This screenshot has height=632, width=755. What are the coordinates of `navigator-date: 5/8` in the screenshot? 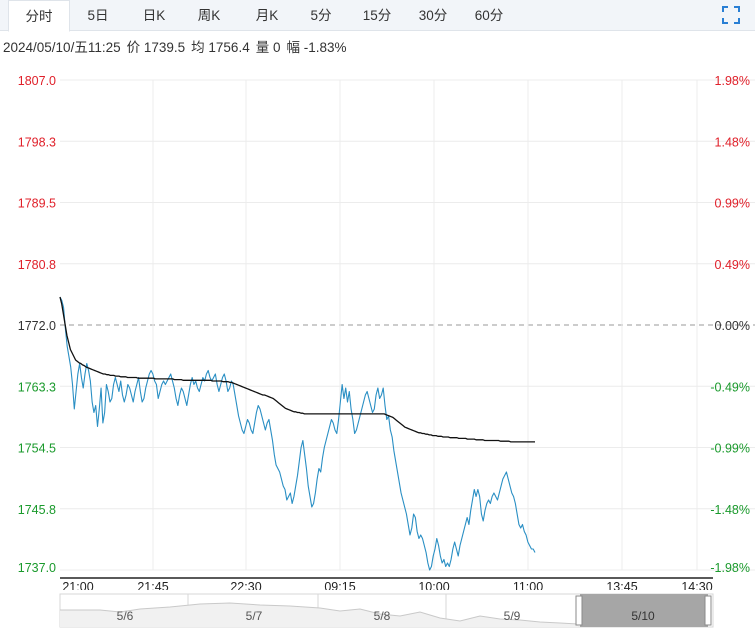 It's located at (382, 616).